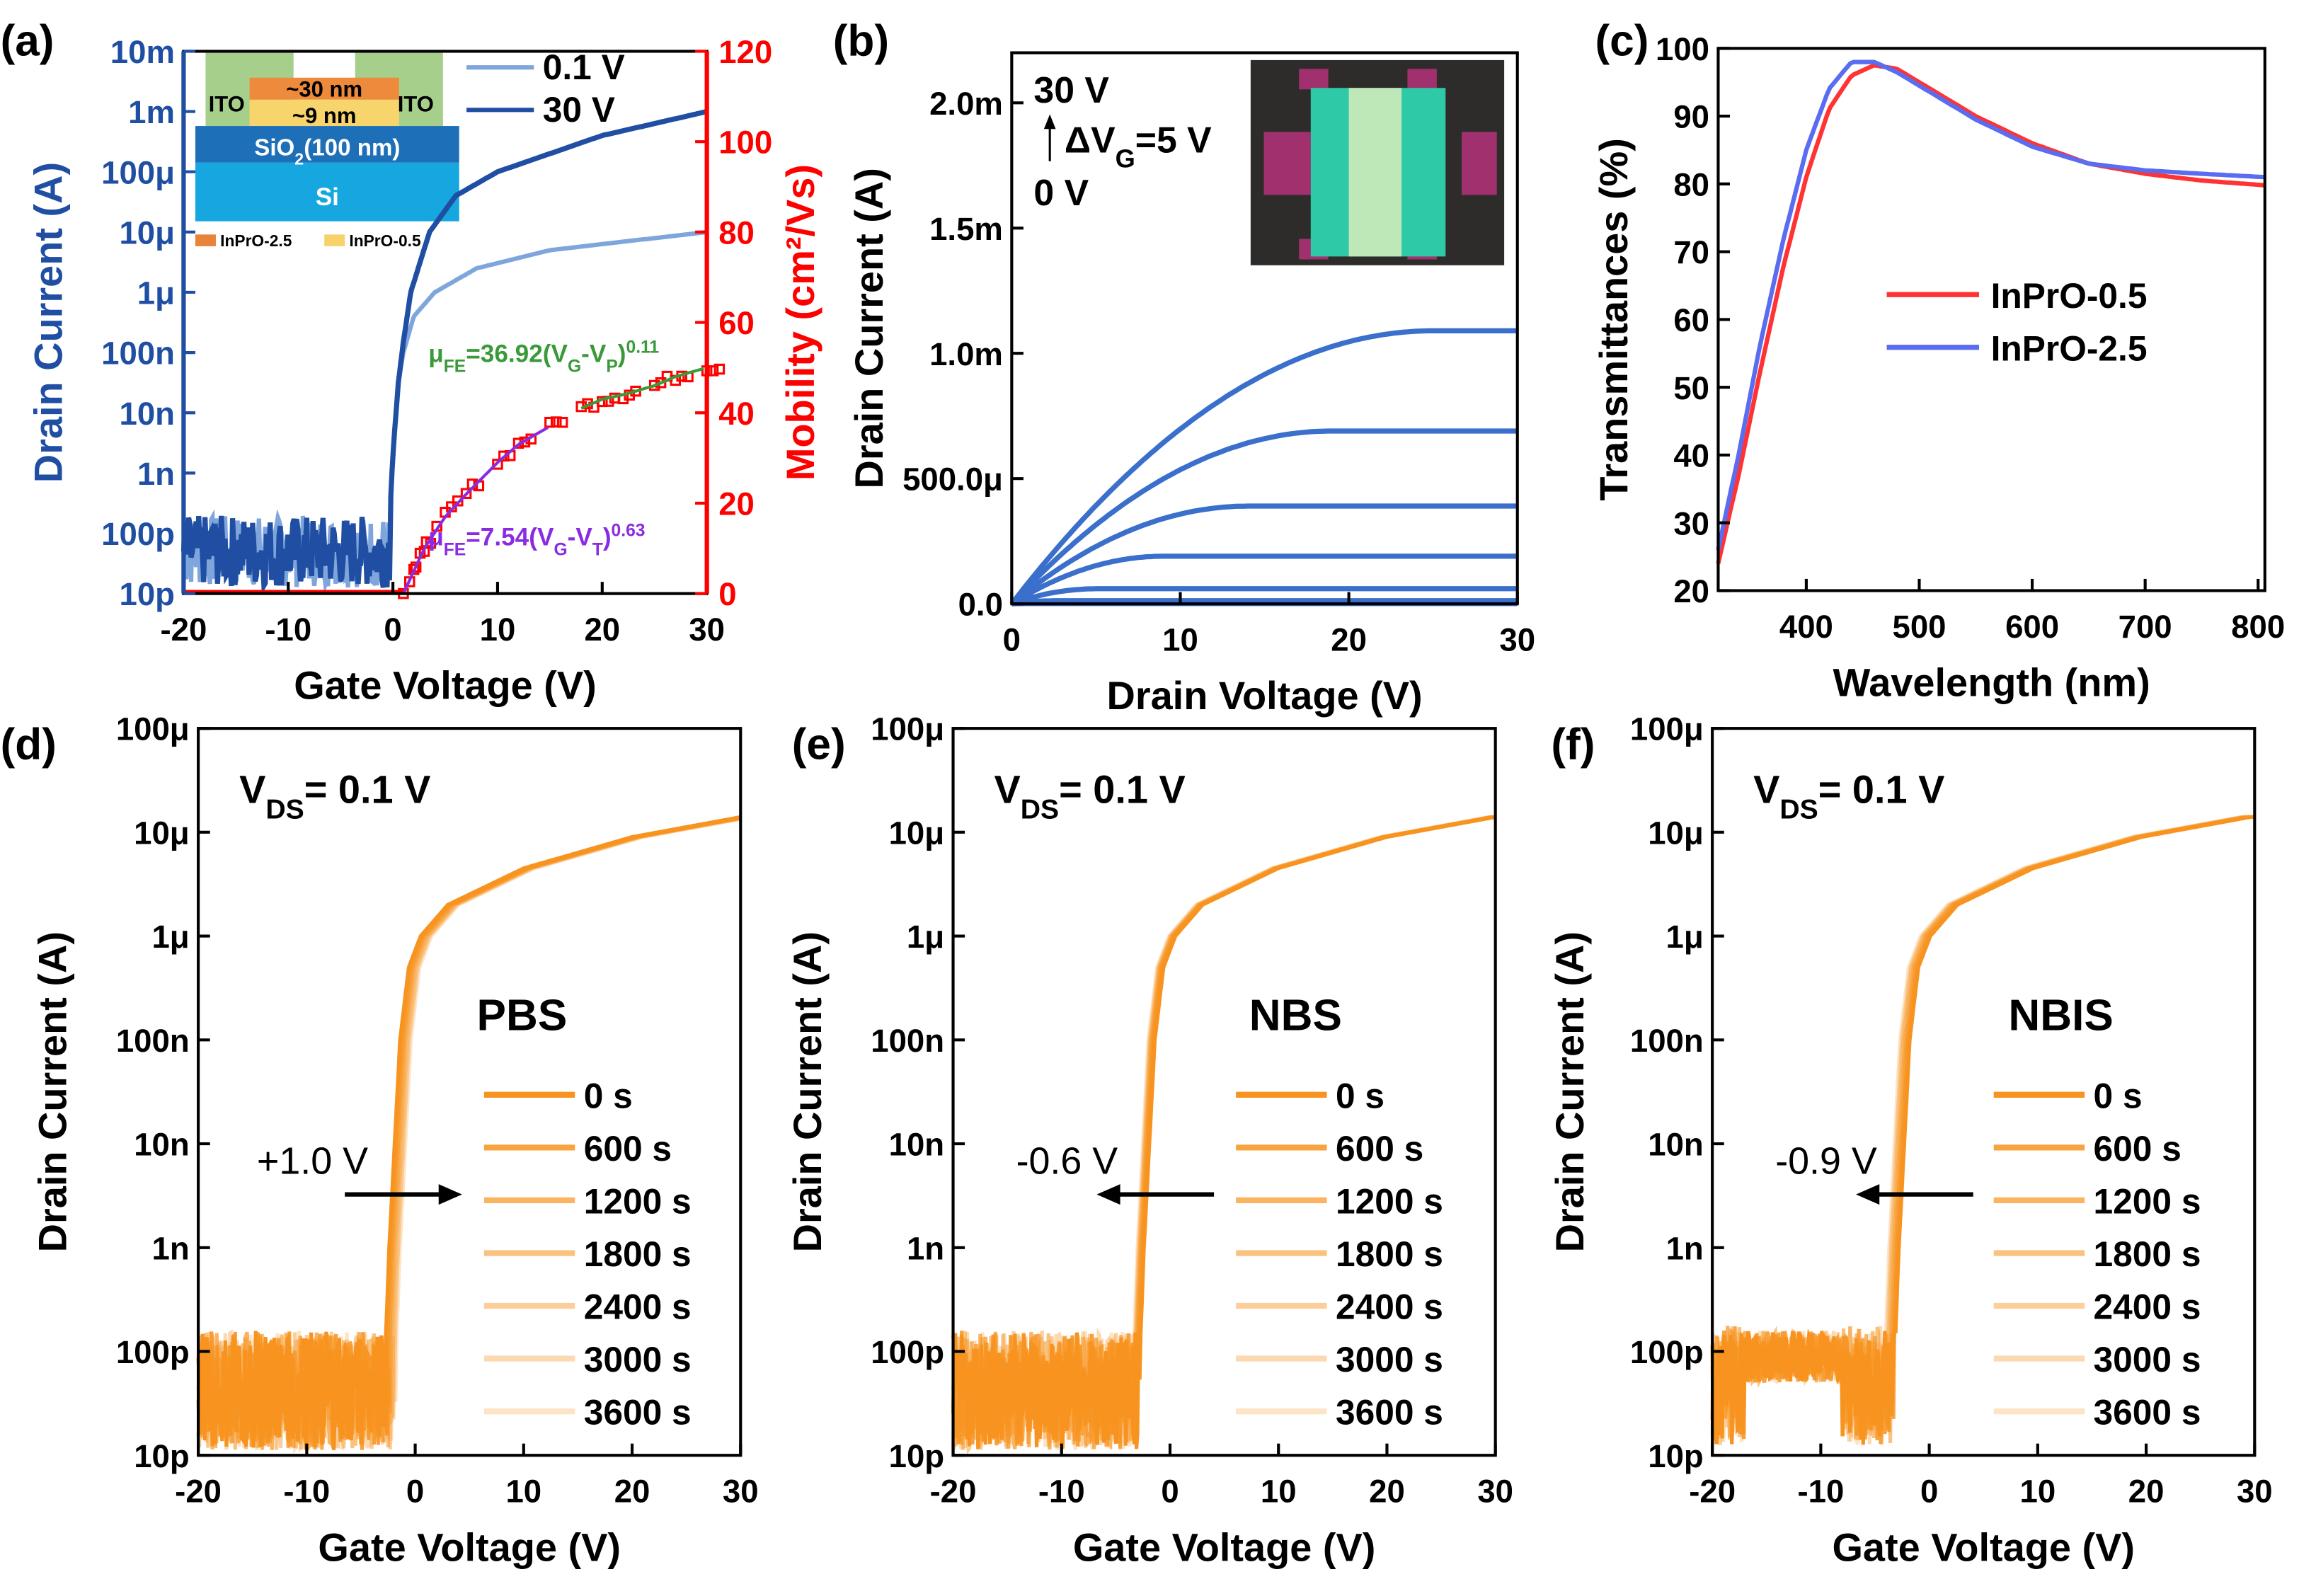  What do you see at coordinates (510, 537) in the screenshot?
I see `text-part: =7.54(V` at bounding box center [510, 537].